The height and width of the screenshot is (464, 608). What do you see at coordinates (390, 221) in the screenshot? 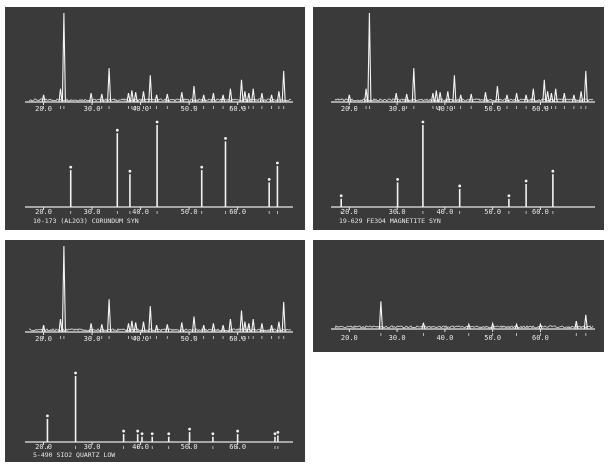
I see `reference-caption: 19-629 FE3O4 MAGNETITE SYN` at bounding box center [390, 221].